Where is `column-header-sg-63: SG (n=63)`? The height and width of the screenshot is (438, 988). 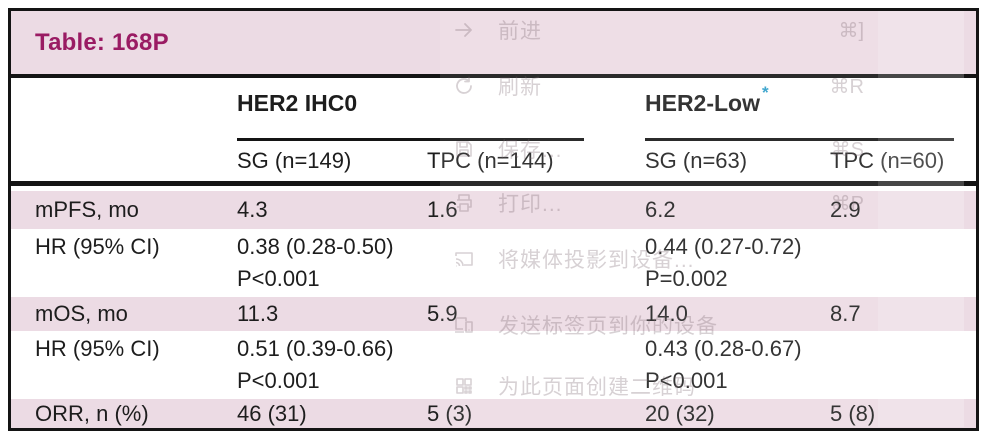
column-header-sg-63: SG (n=63) is located at coordinates (696, 160).